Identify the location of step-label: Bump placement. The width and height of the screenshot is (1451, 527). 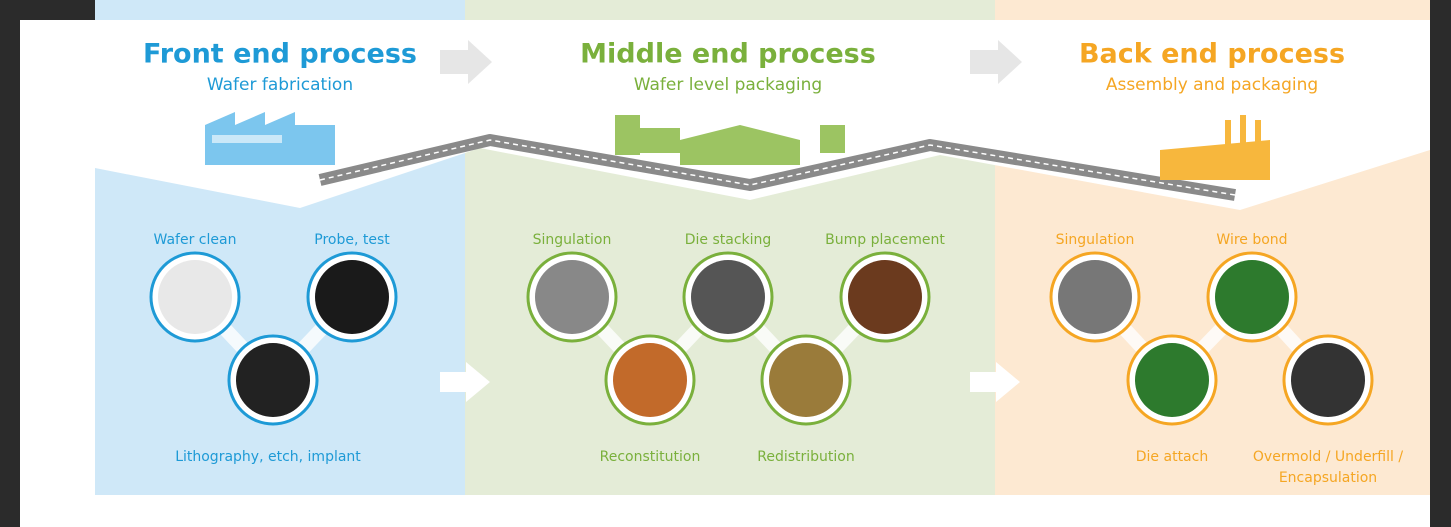
(885, 240).